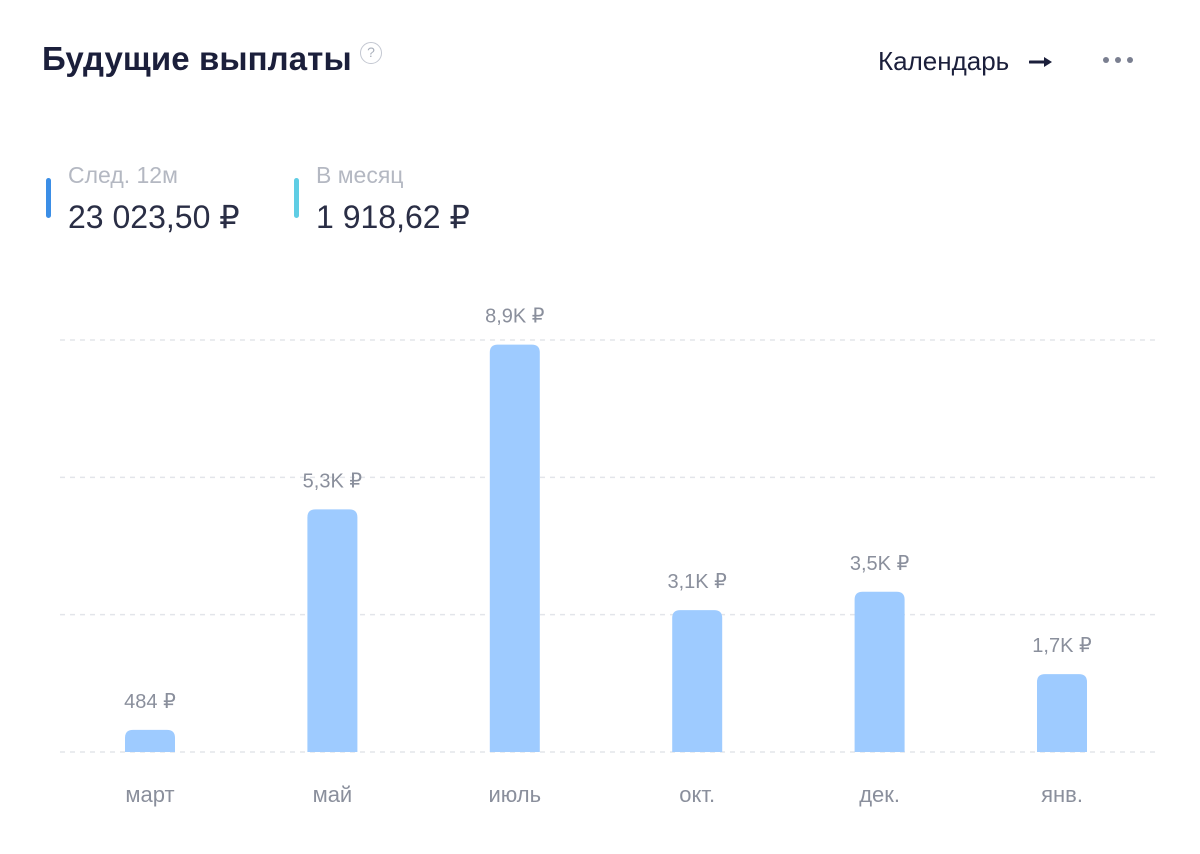  I want to click on stat-label: В месяц, so click(360, 175).